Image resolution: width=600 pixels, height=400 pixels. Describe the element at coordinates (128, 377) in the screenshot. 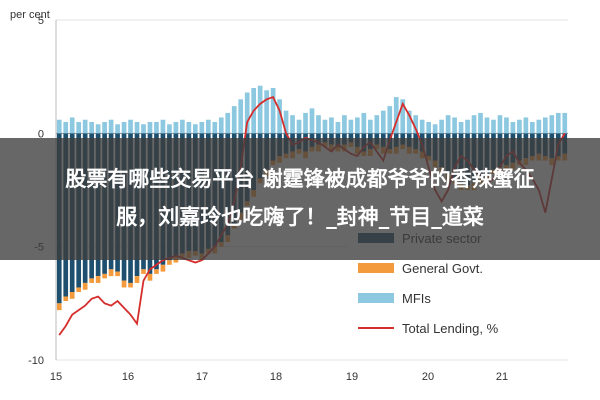

I see `x-tick-label: 16` at that location.